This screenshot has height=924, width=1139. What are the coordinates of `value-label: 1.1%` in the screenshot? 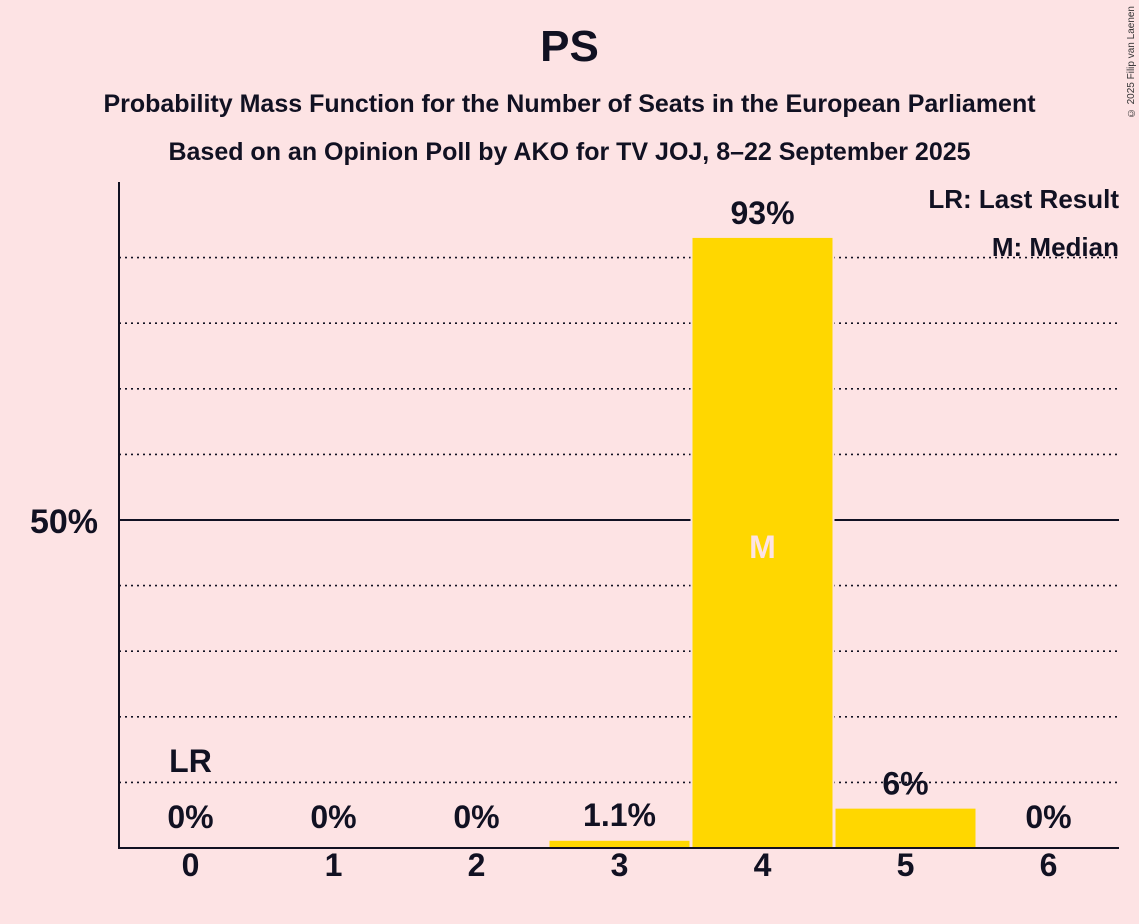 It's located at (619, 815).